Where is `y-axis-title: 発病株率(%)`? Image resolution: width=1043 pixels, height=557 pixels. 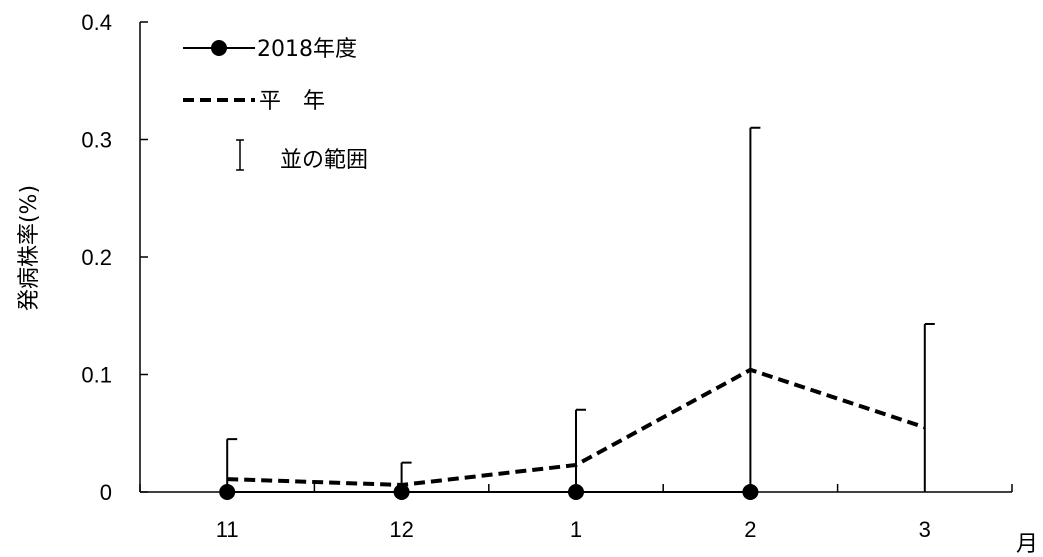 y-axis-title: 発病株率(%) is located at coordinates (29, 248).